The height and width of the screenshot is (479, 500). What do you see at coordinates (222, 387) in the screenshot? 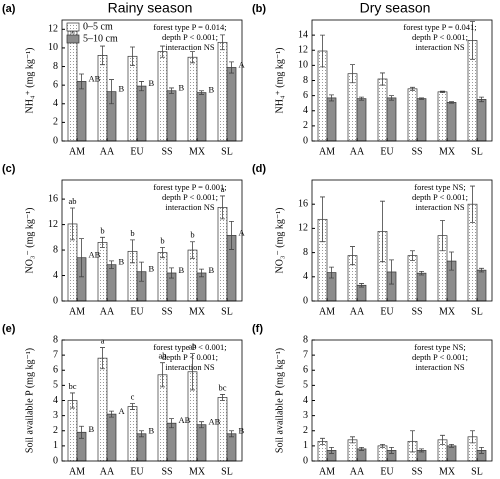
I see `significance-letter: bc` at bounding box center [222, 387].